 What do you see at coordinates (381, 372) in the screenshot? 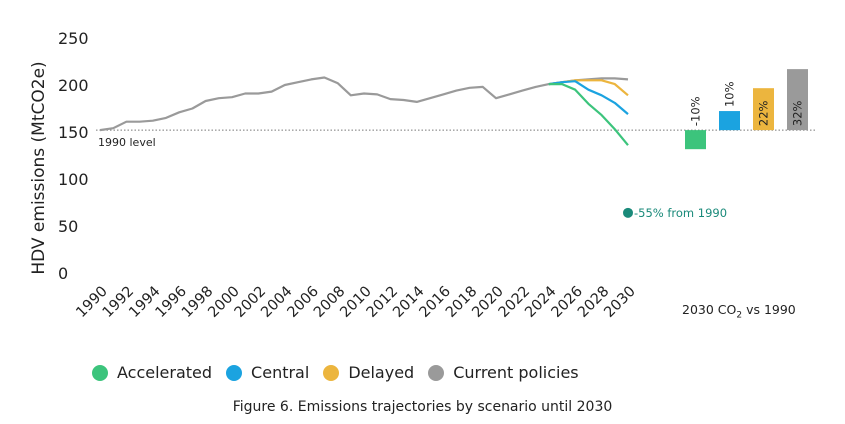
I see `legend-label: Delayed` at bounding box center [381, 372].